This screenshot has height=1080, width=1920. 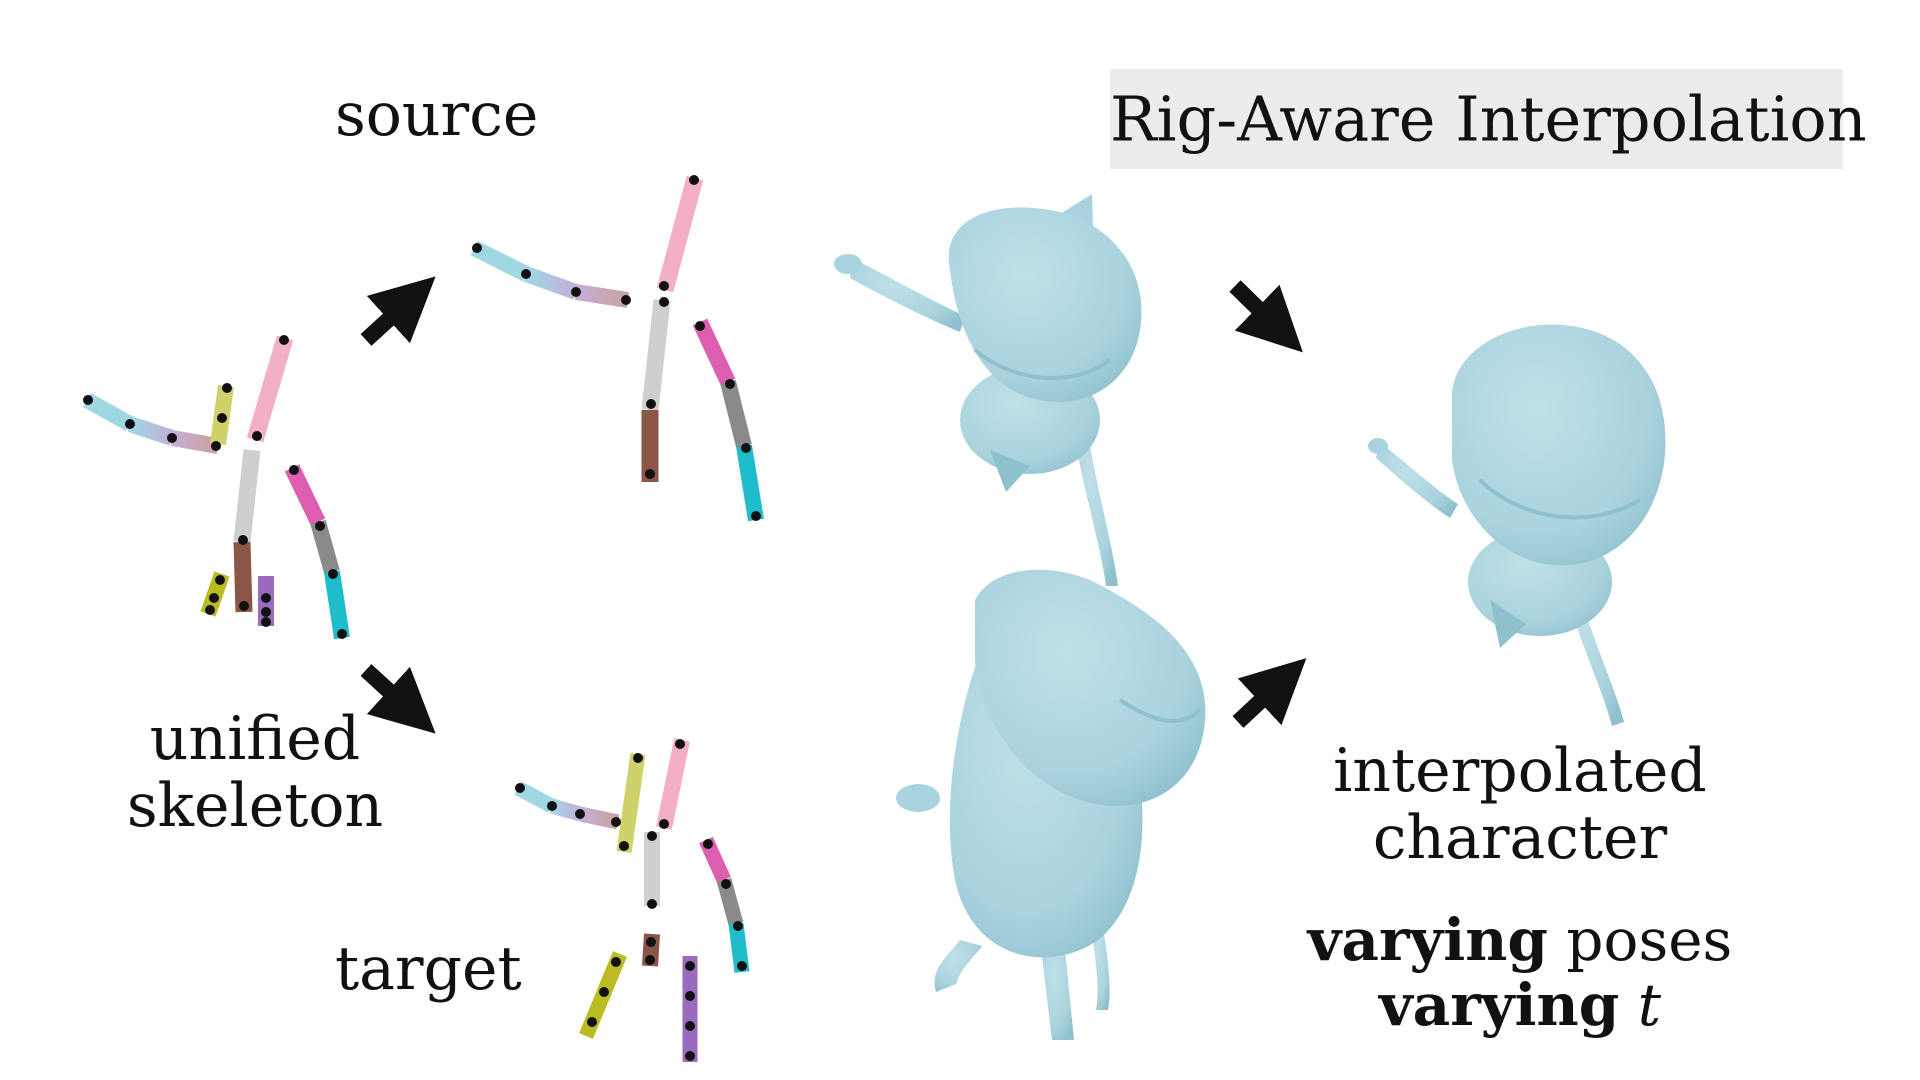 I want to click on note-varying: varying poses varying t, so click(x=1520, y=973).